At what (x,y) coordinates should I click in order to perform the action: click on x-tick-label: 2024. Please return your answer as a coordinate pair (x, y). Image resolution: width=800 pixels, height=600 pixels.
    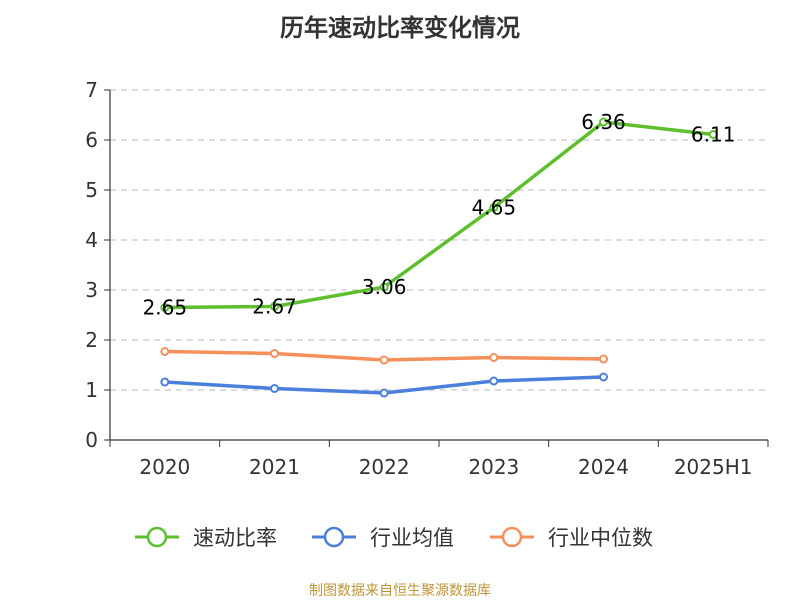
    Looking at the image, I should click on (603, 467).